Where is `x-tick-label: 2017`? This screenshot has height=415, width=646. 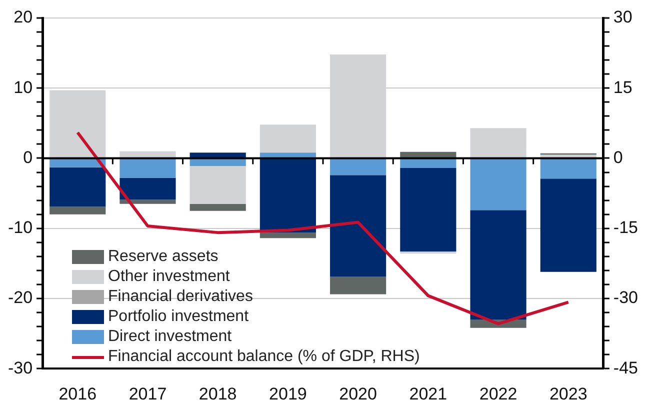 x-tick-label: 2017 is located at coordinates (147, 394).